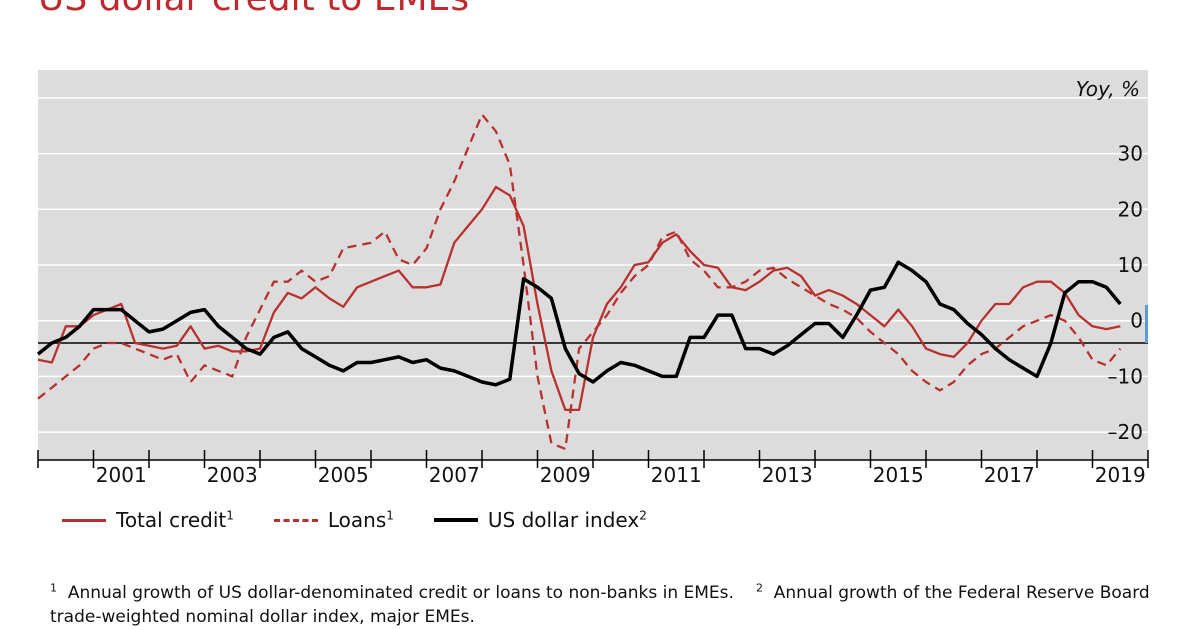 This screenshot has height=630, width=1200. What do you see at coordinates (343, 475) in the screenshot?
I see `x-tick-label: 2005` at bounding box center [343, 475].